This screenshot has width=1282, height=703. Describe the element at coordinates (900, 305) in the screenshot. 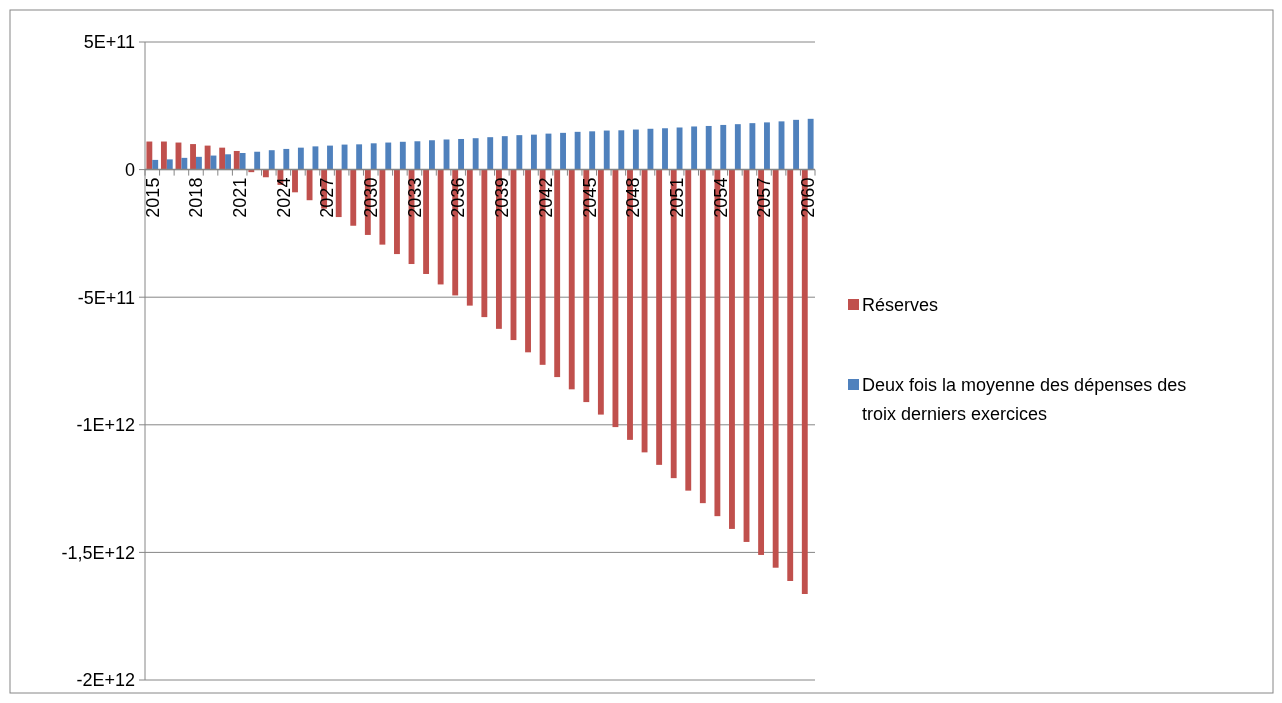

I see `legend-label: Réserves` at that location.